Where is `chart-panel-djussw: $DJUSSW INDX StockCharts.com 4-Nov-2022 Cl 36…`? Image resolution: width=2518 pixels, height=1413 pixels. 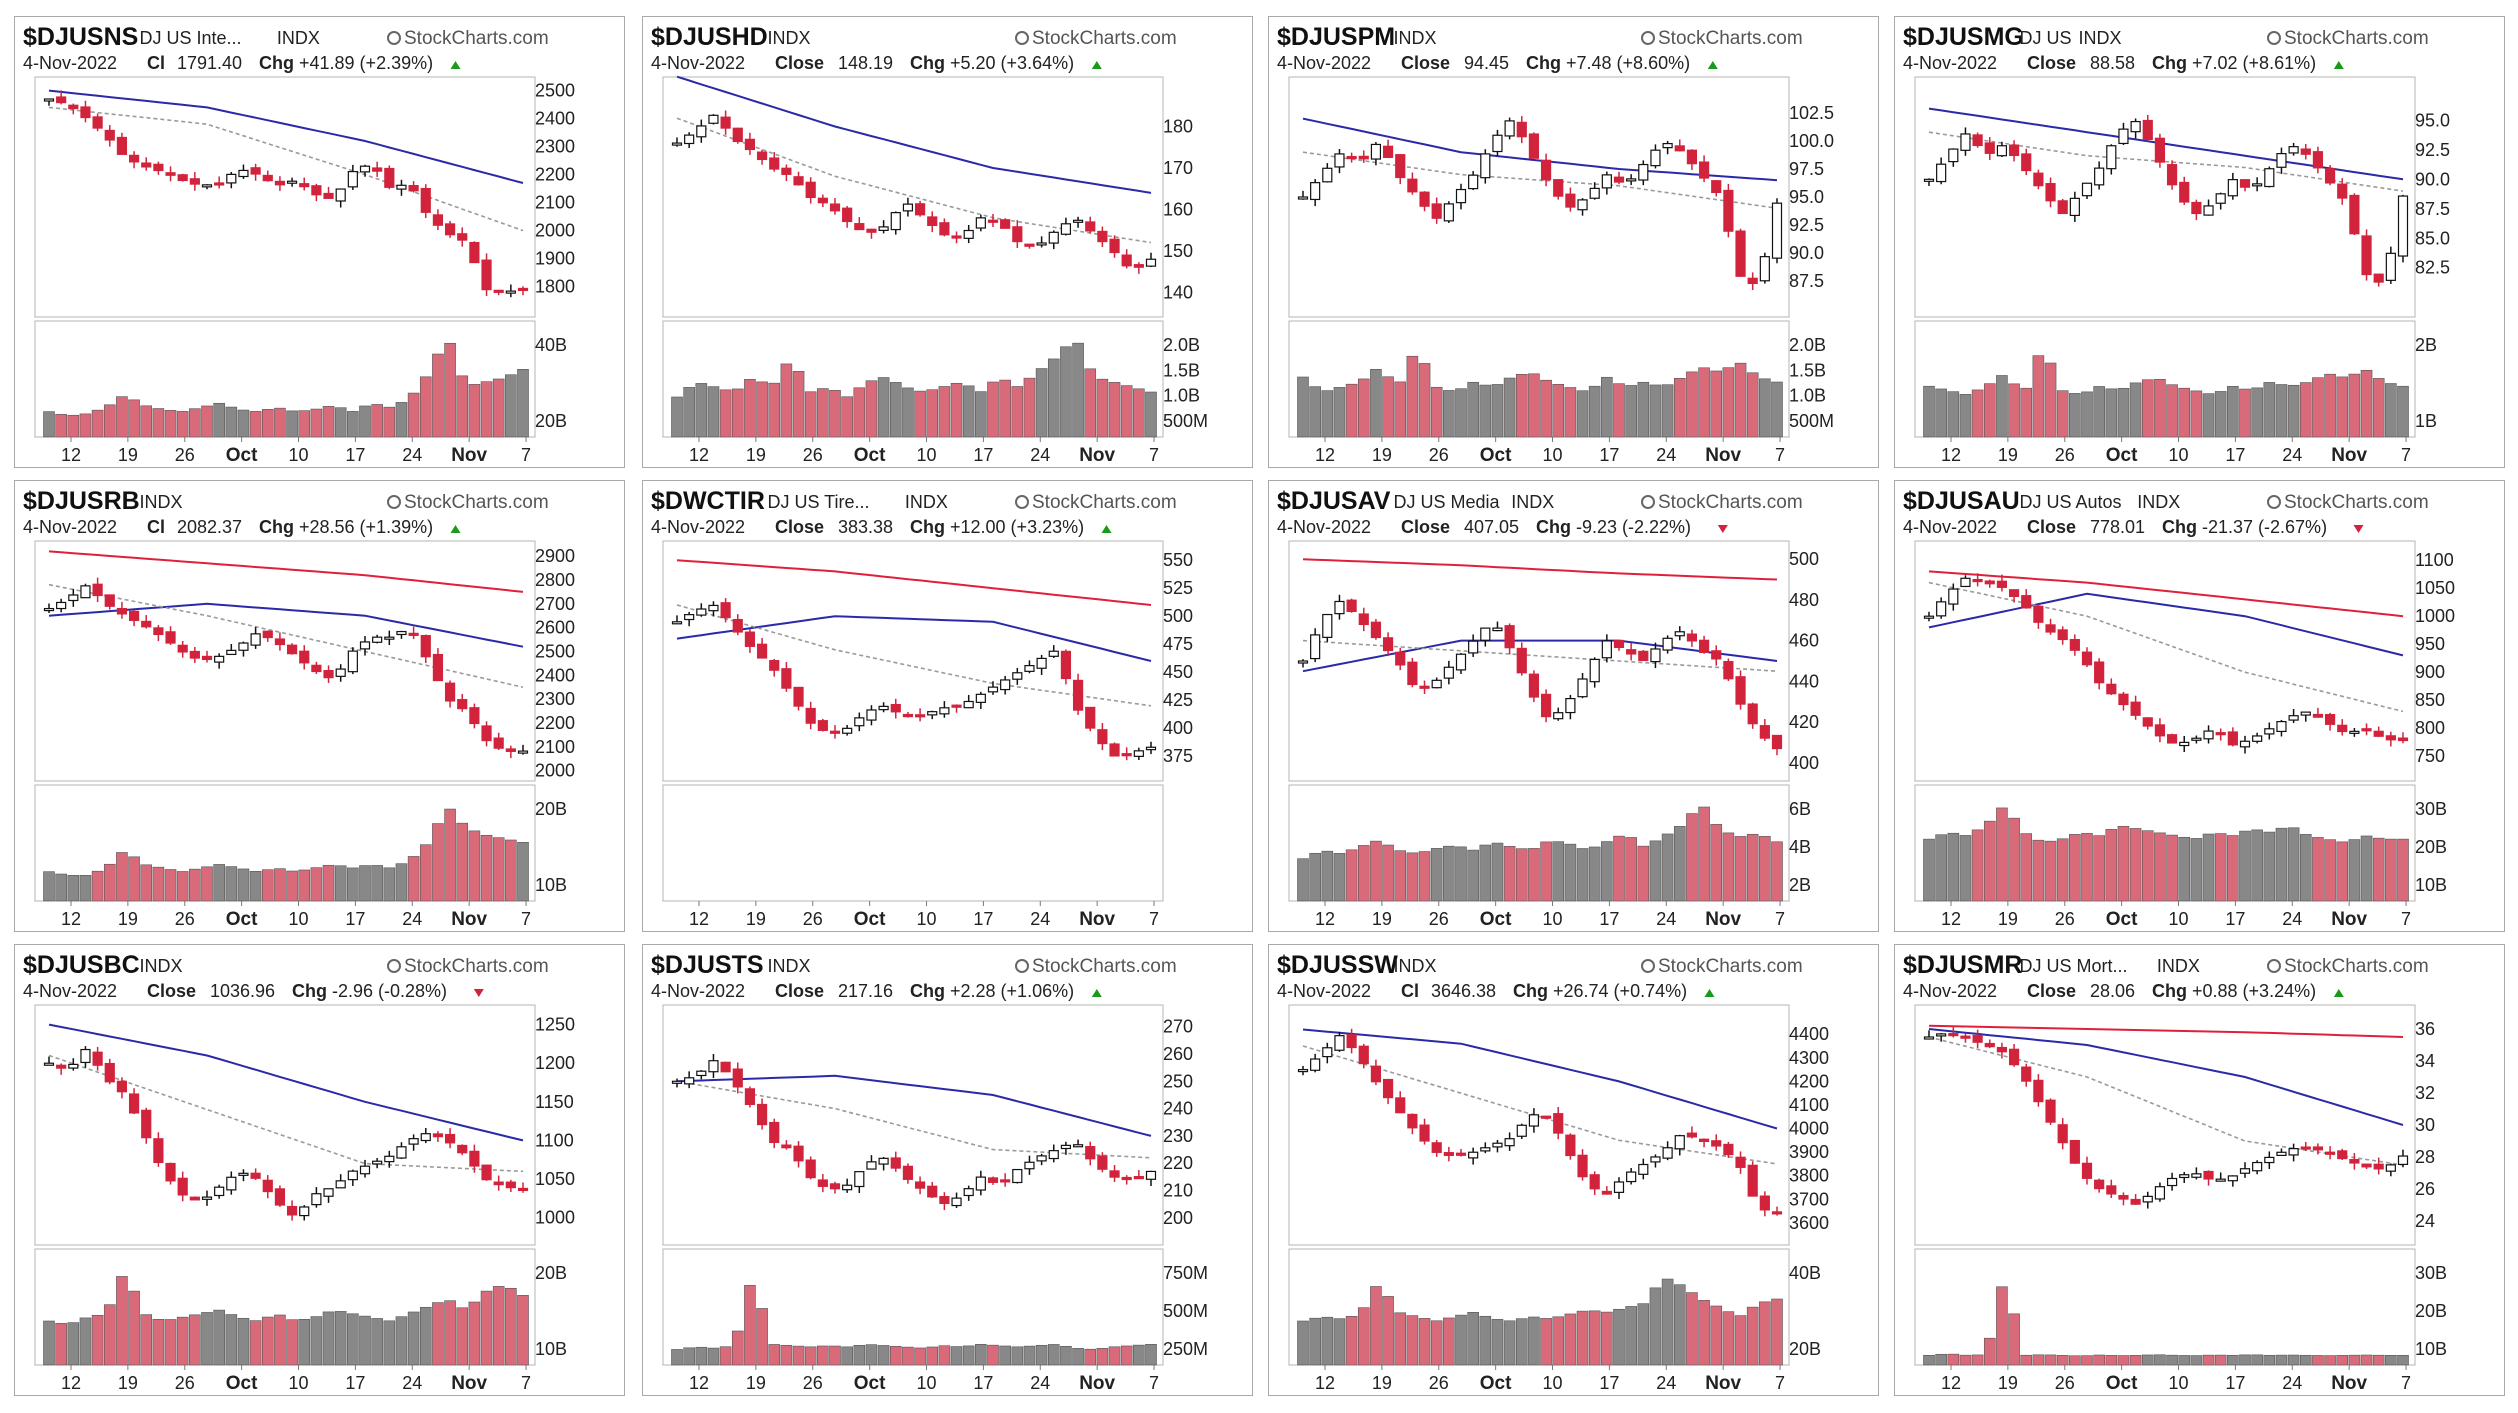 chart-panel-djussw: $DJUSSW INDX StockCharts.com 4-Nov-2022 Cl 36… is located at coordinates (1573, 1170).